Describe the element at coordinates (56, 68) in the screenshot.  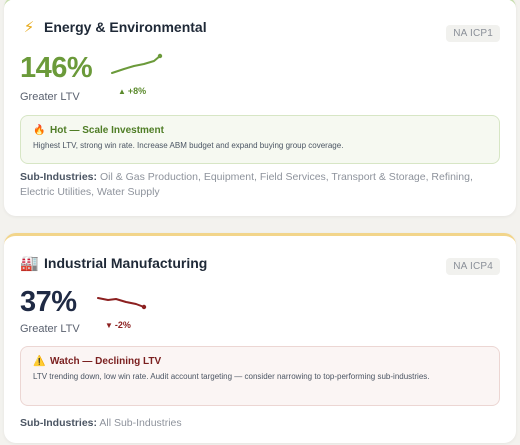
I see `ltv-value: 146%` at that location.